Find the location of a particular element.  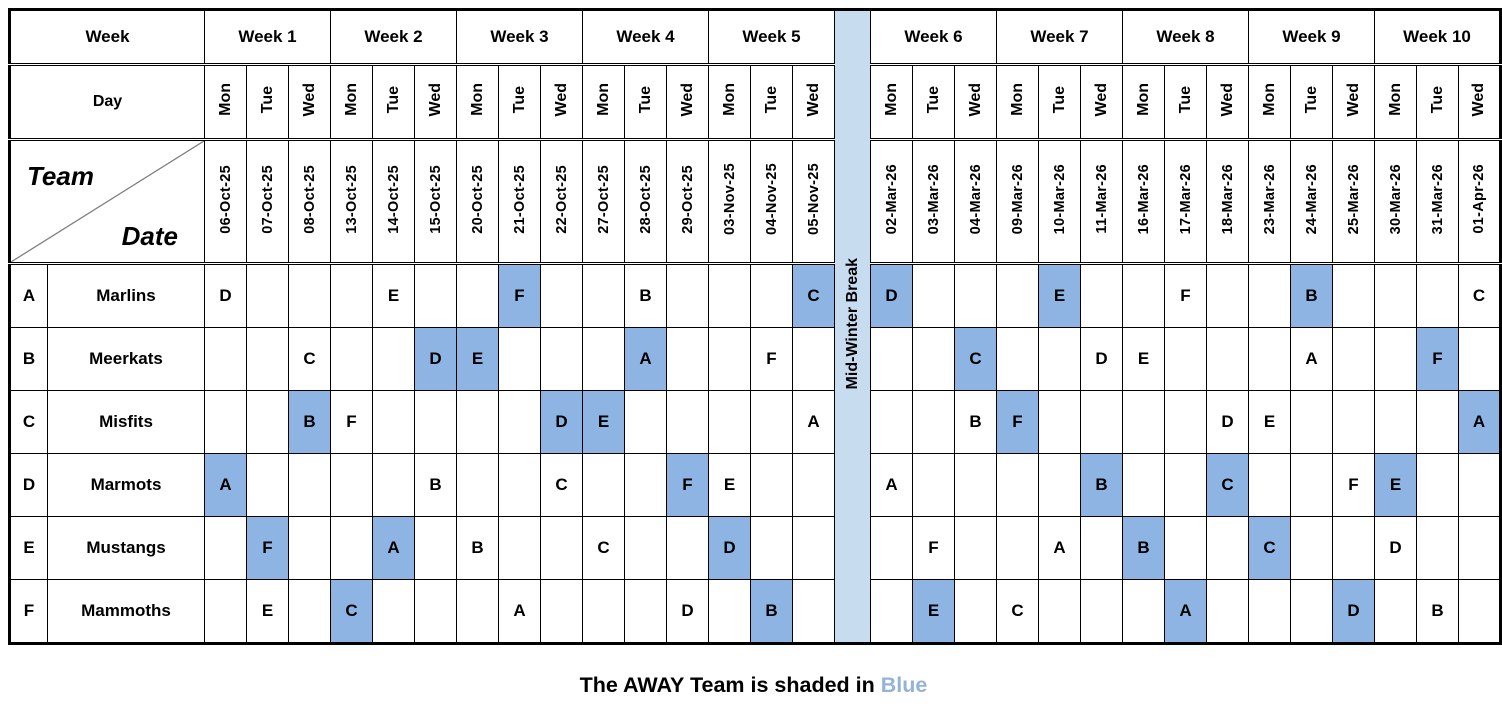

team-name-cell: Mammoths is located at coordinates (126, 611).